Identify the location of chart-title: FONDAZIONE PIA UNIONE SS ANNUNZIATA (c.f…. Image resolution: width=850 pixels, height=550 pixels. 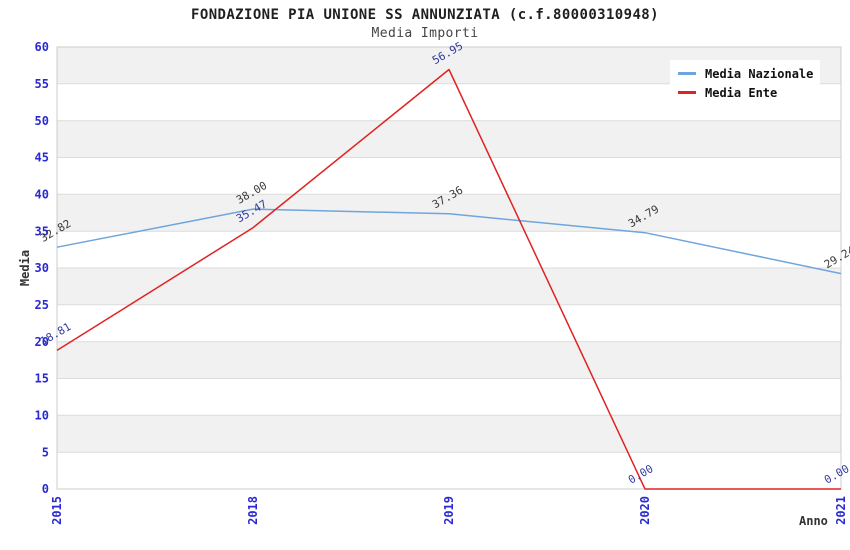
(425, 15).